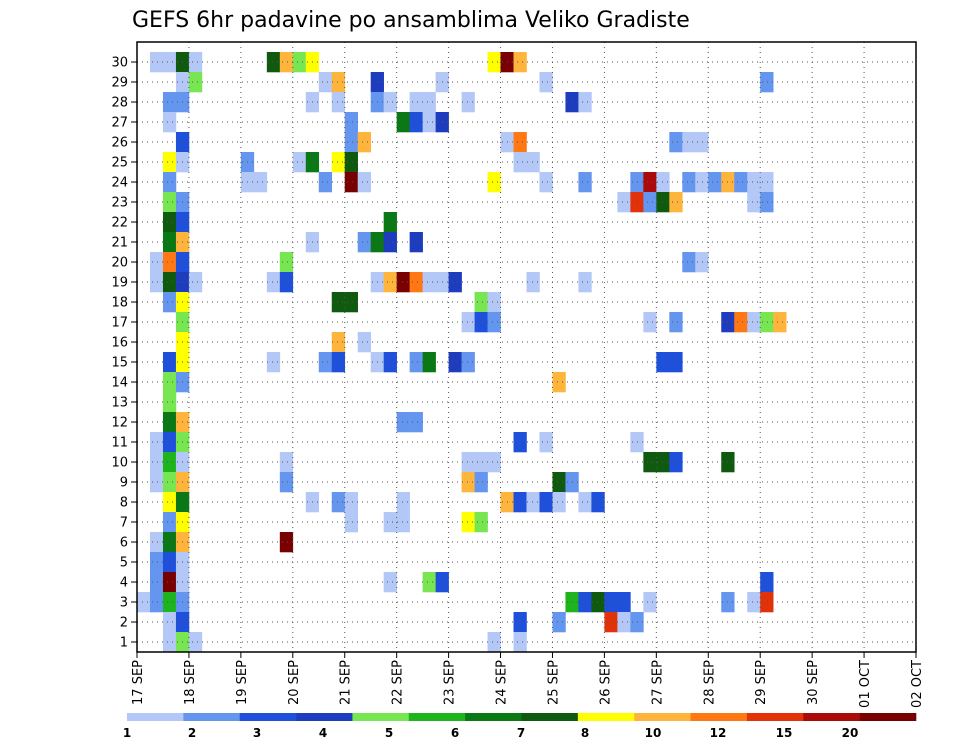  I want to click on y-tick-label: 6, so click(124, 543).